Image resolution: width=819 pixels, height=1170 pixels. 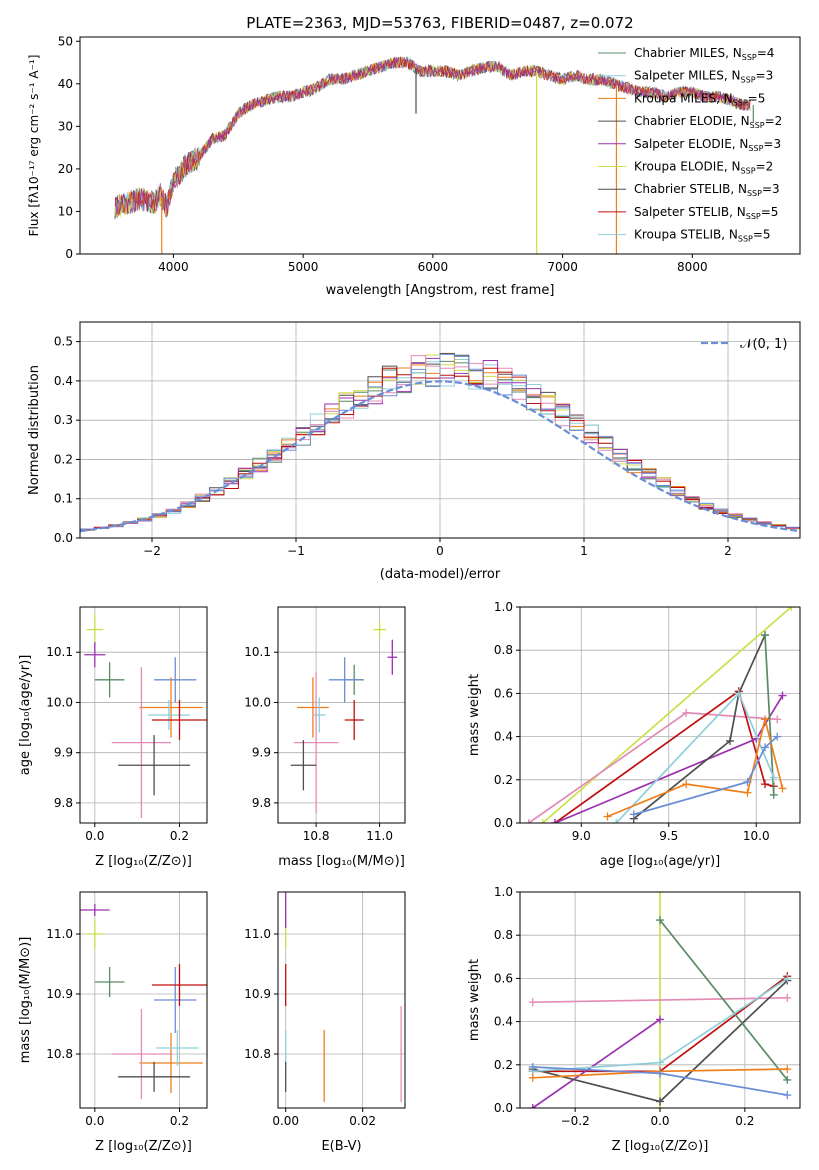 What do you see at coordinates (756, 836) in the screenshot?
I see `x-tick-label: 10.0` at bounding box center [756, 836].